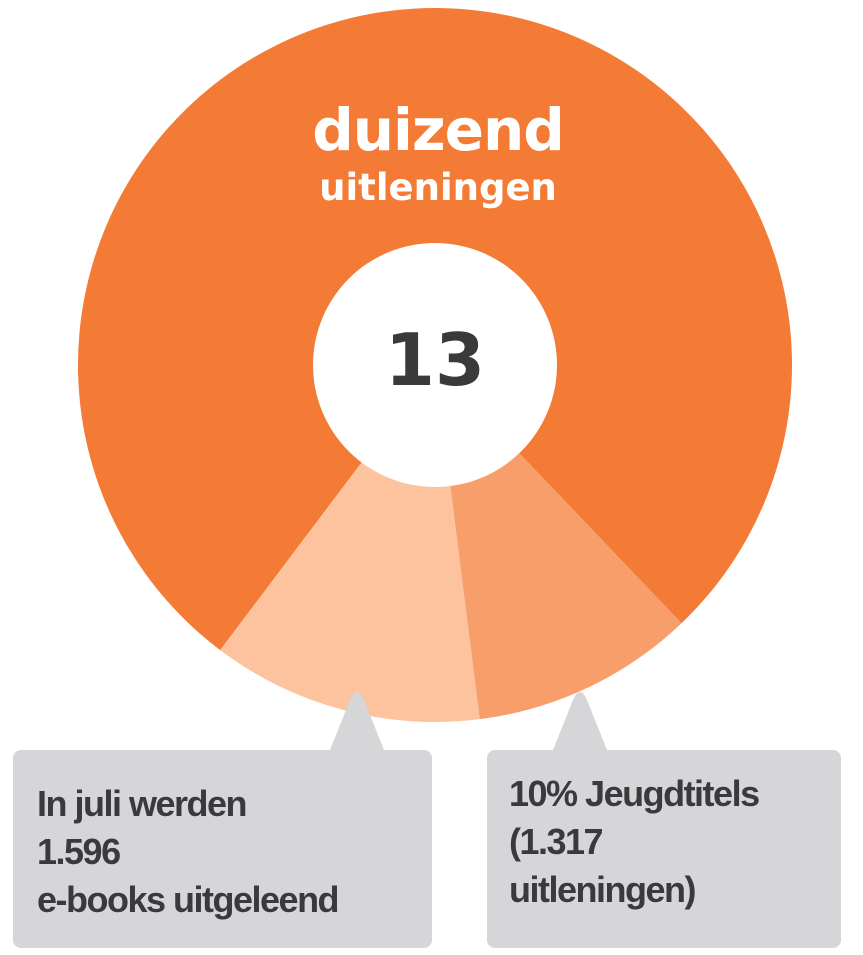  I want to click on callout-line: e-books uitgeleend, so click(188, 899).